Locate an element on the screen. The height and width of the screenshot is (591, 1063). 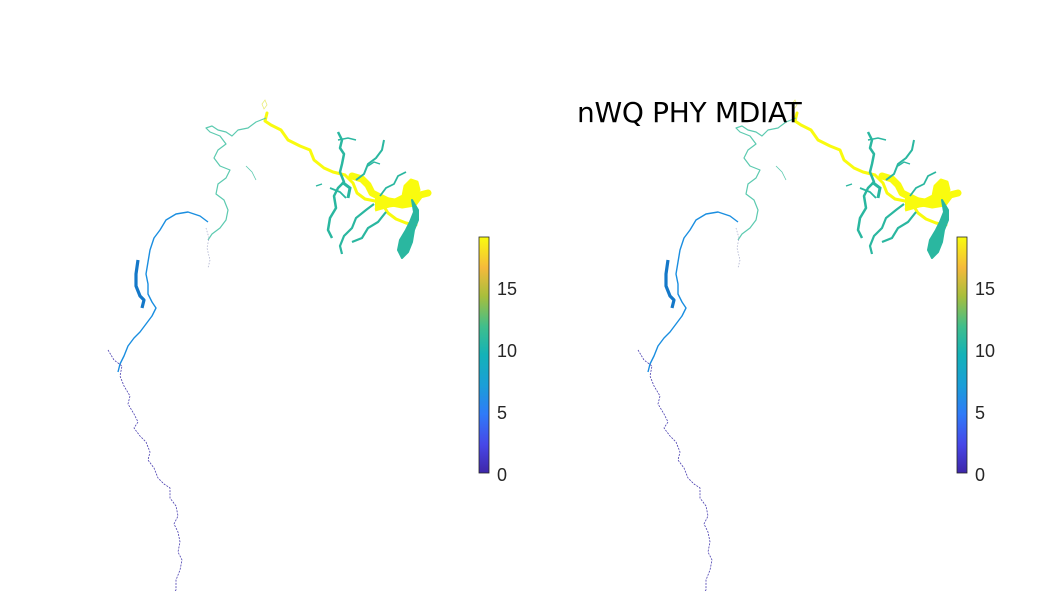
left-colorbar-tick-10: 10 is located at coordinates (507, 351).